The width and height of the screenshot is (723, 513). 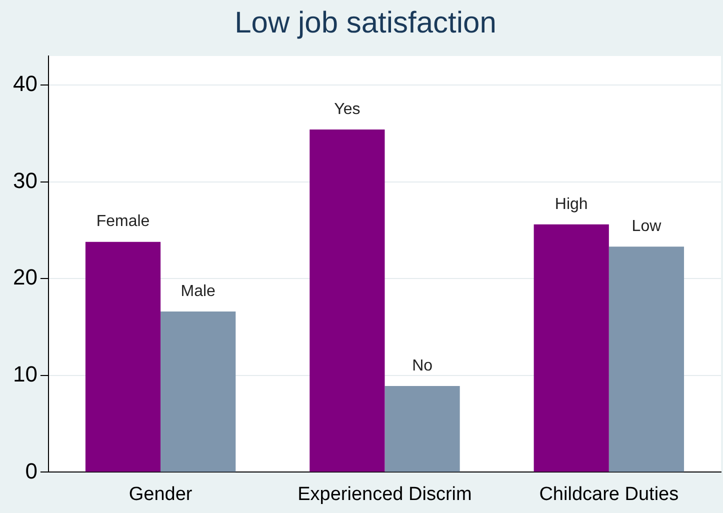 I want to click on x-tick-label: Experienced Discrim, so click(x=385, y=494).